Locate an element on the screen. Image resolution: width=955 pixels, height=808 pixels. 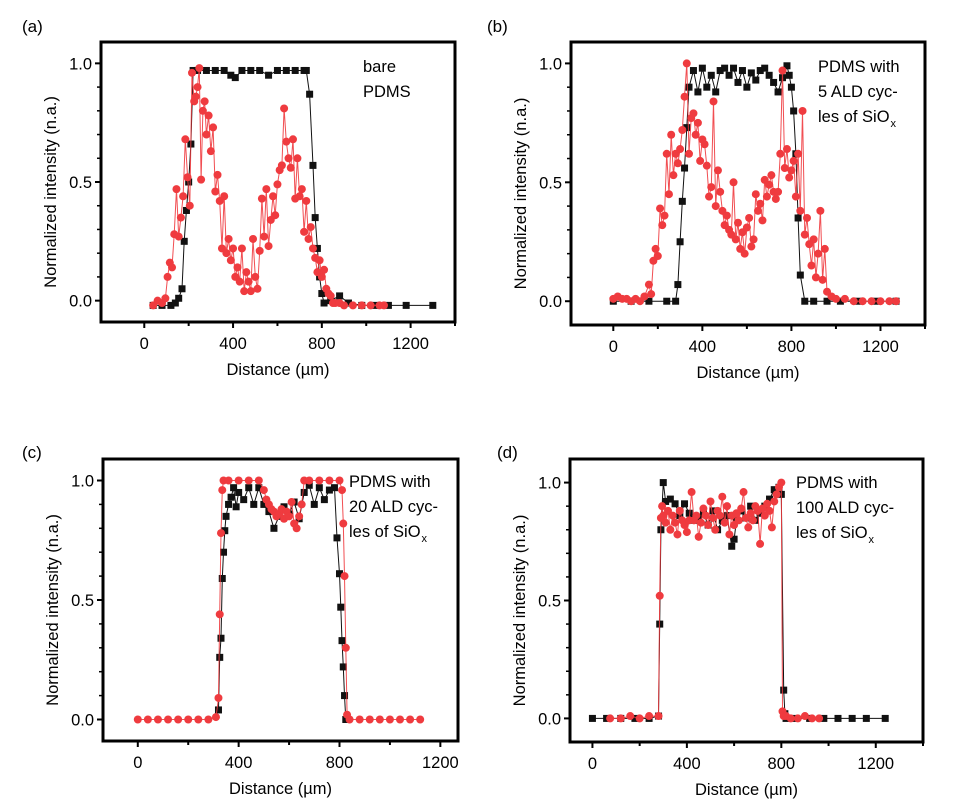
annotation-line: PDMS is located at coordinates (387, 92).